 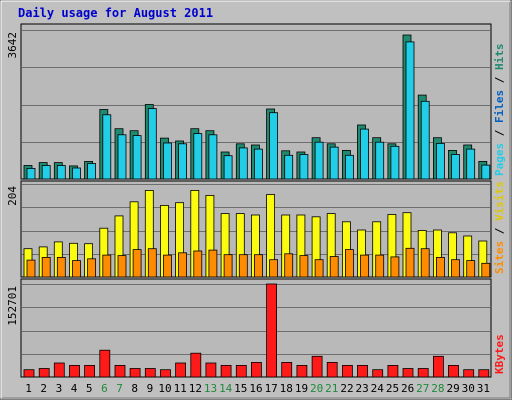 I want to click on y-max-label: 3642, so click(x=12, y=45).